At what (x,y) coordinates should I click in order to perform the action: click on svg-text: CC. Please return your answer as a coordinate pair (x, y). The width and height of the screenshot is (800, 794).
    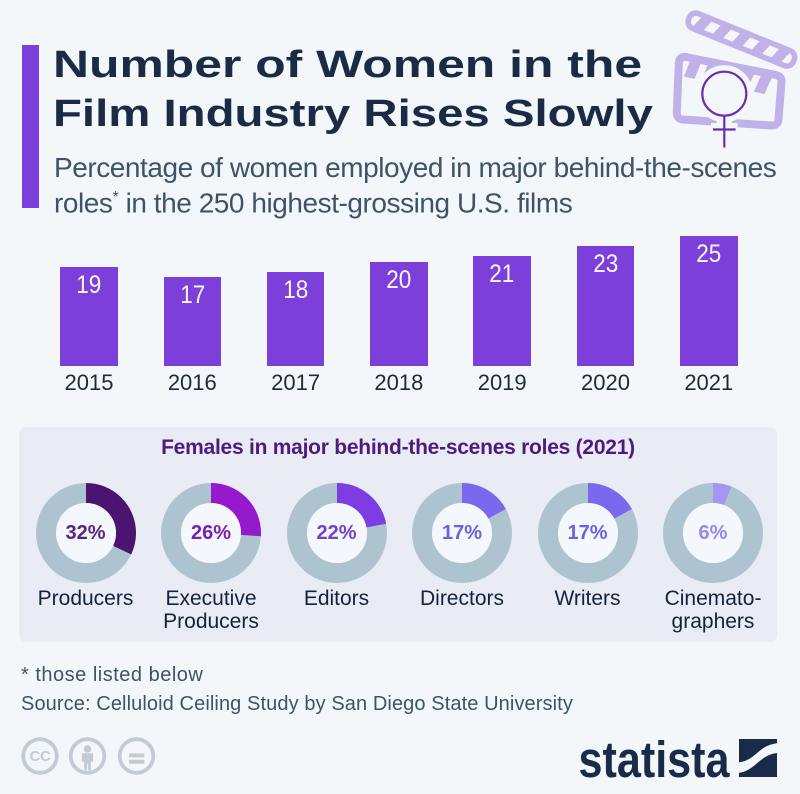
    Looking at the image, I should click on (40, 756).